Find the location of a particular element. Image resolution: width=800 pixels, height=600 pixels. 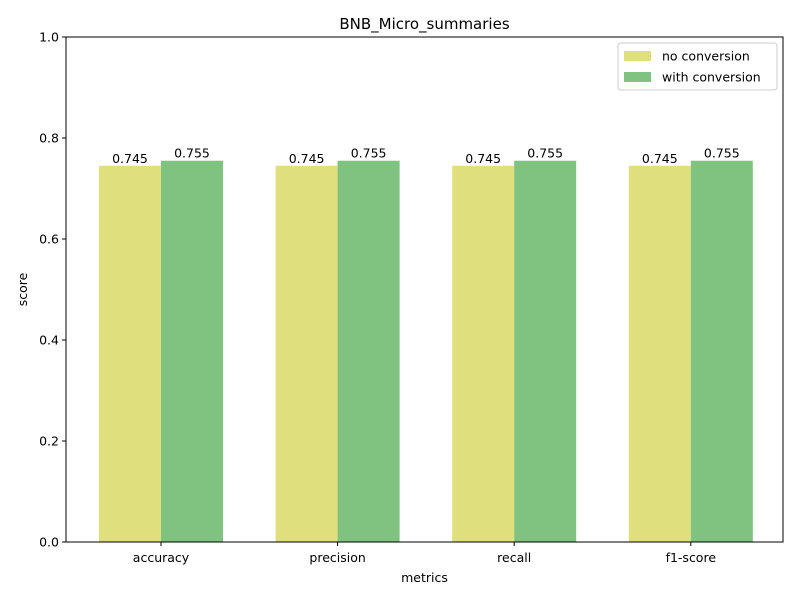

data-label-no-conversion-f1-score: 0.745 is located at coordinates (660, 158).